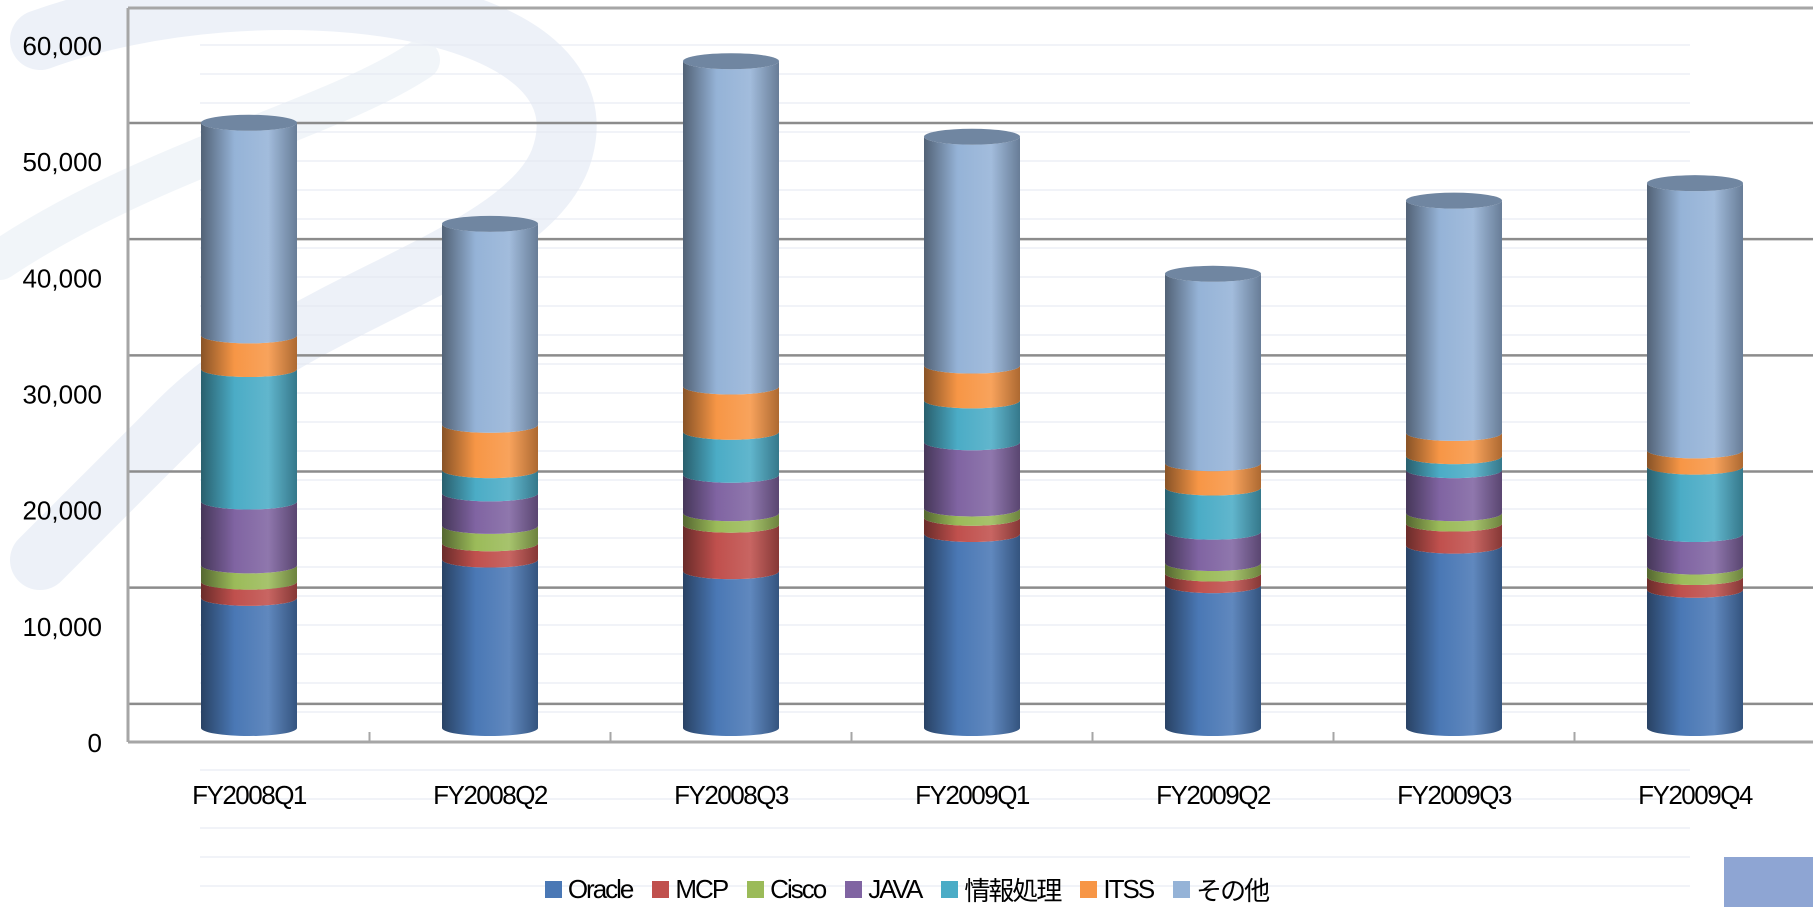  What do you see at coordinates (756, 889) in the screenshot?
I see `legend-swatch-cisco` at bounding box center [756, 889].